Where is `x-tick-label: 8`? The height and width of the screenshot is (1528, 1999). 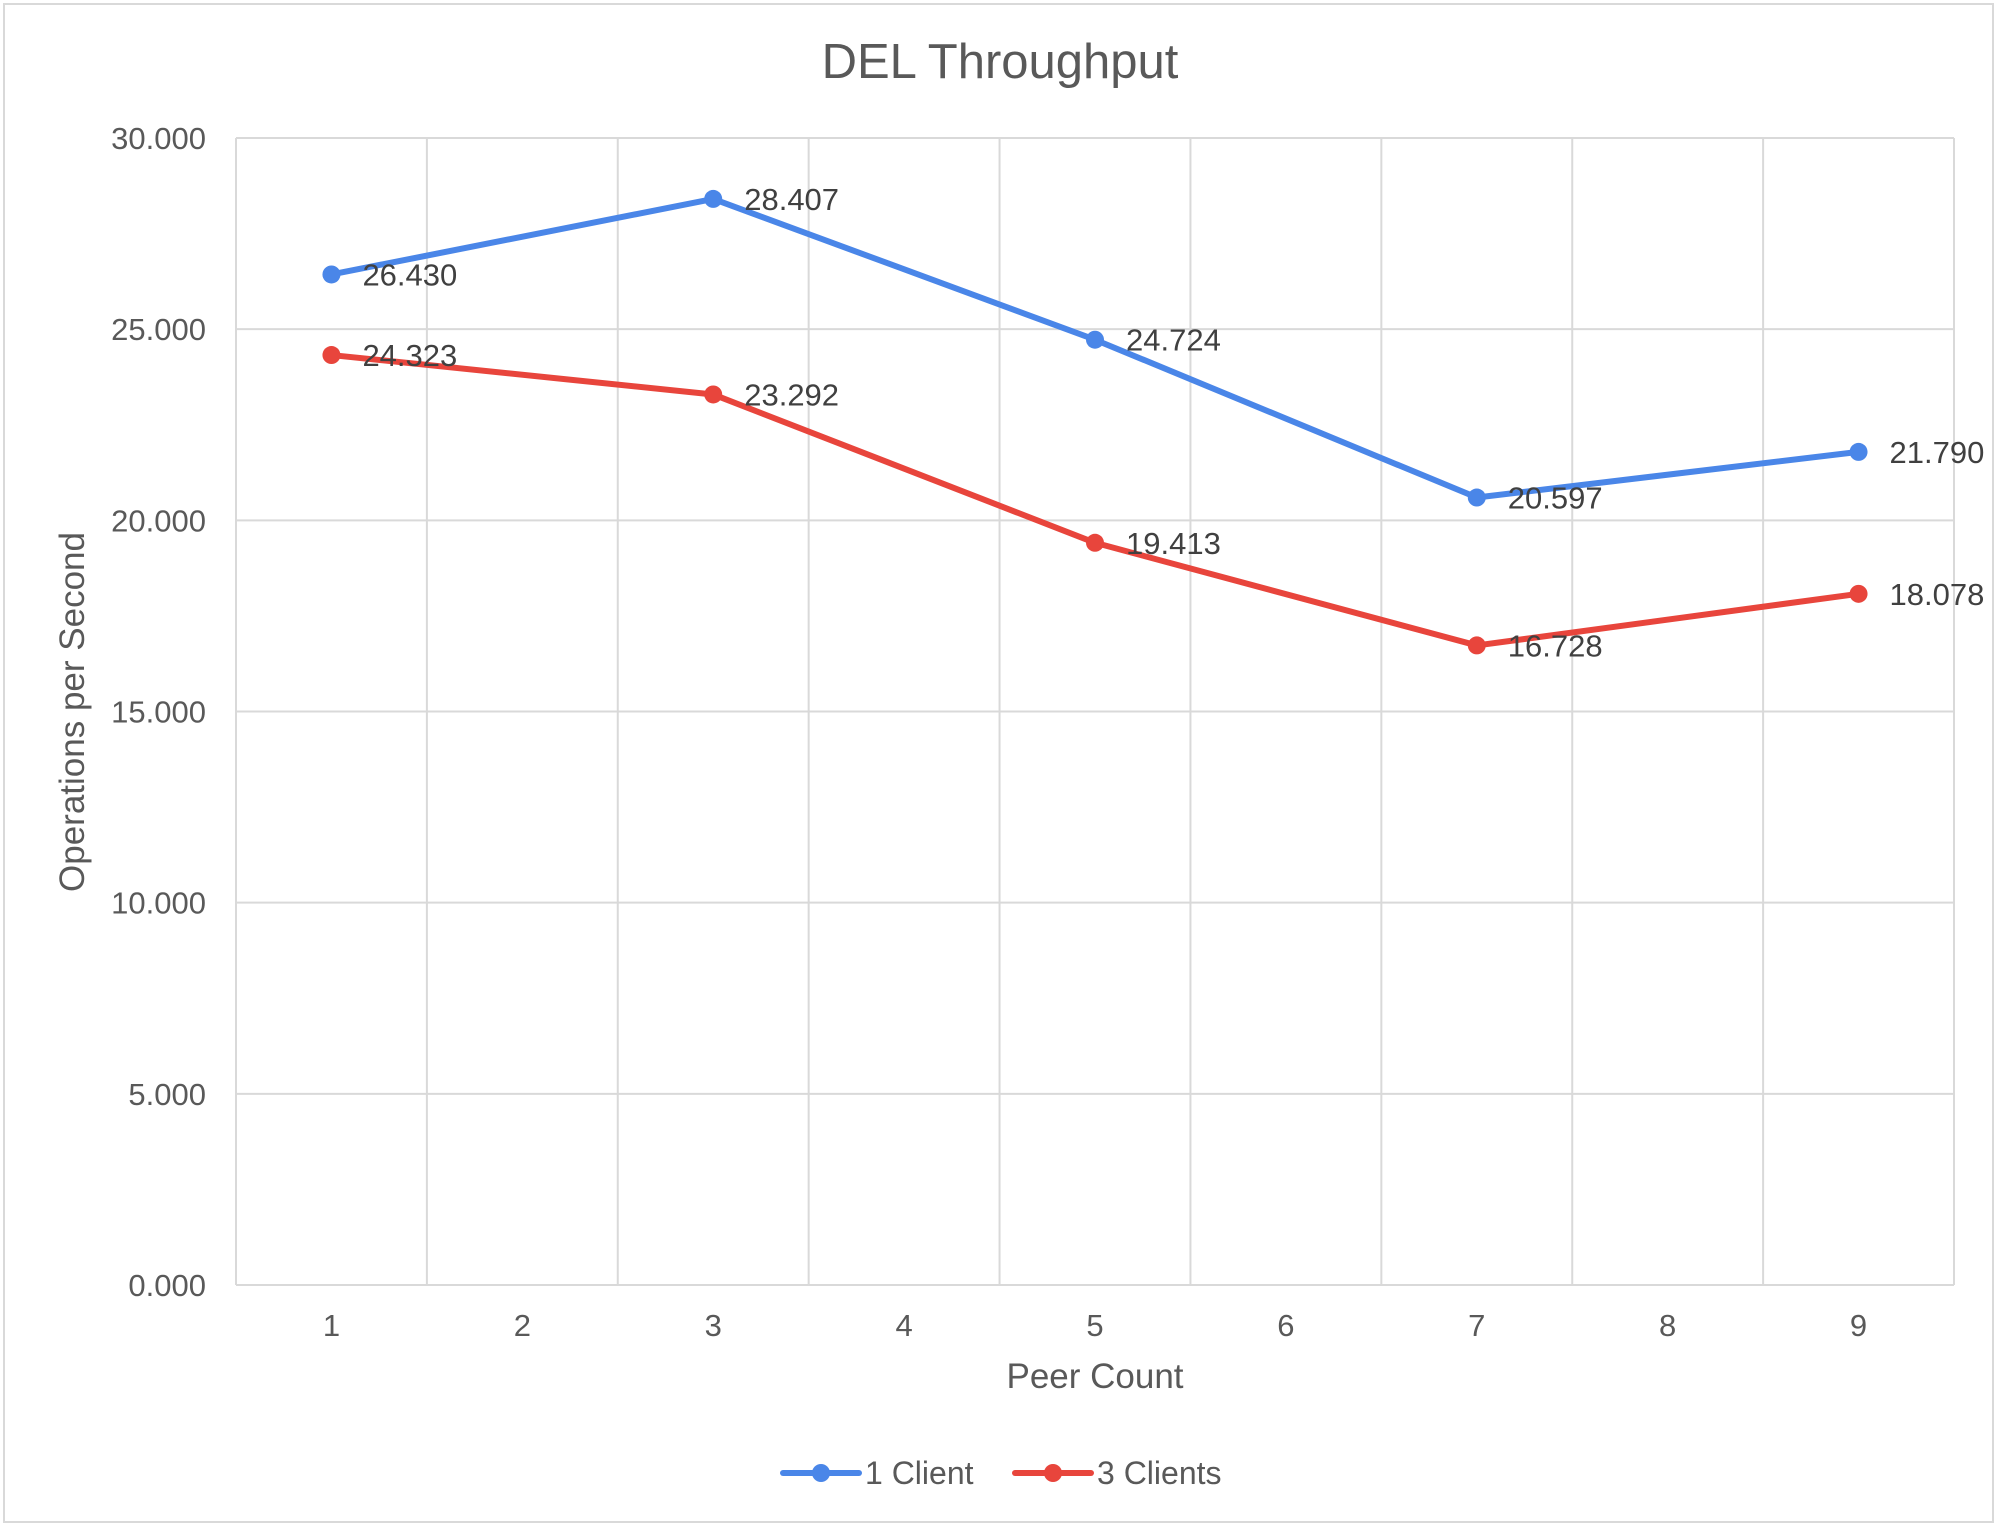 x-tick-label: 8 is located at coordinates (1667, 1325).